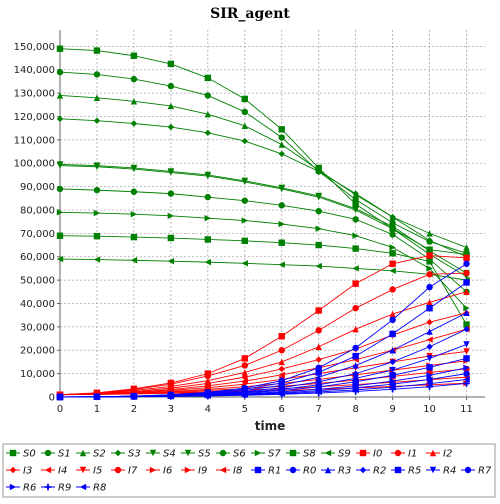 The image size is (500, 504). Describe the element at coordinates (83, 470) in the screenshot. I see `legend-marker-i5` at that location.